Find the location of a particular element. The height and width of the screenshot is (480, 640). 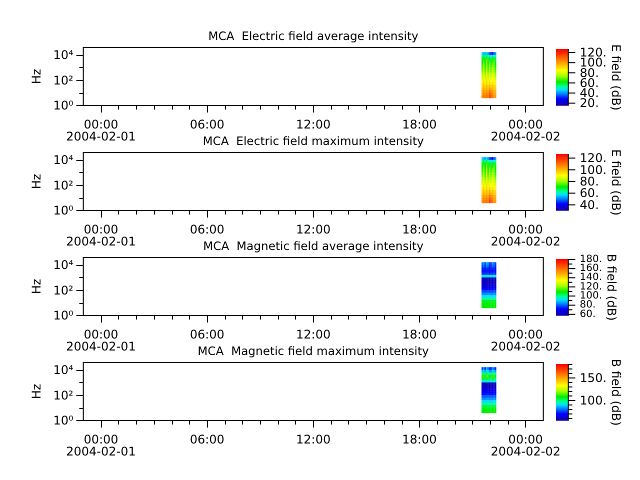

color-bar-label: 150. is located at coordinates (593, 377).